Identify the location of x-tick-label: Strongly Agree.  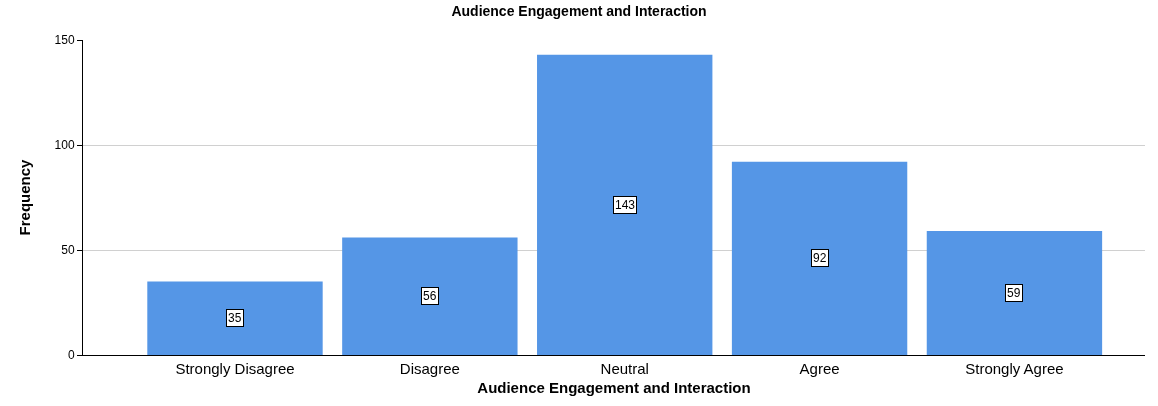
(1014, 368).